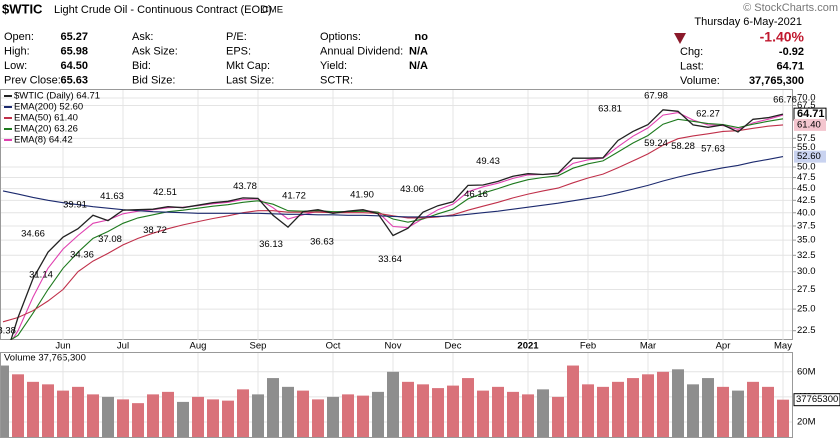  I want to click on price-tag-label: 64.71, so click(811, 114).